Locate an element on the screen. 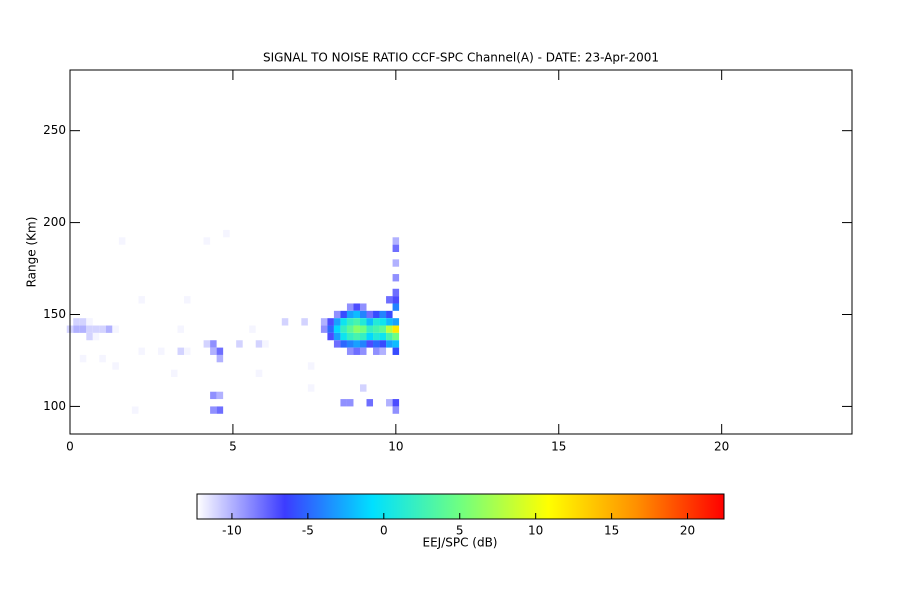  y-tick-label: 200 is located at coordinates (54, 222).